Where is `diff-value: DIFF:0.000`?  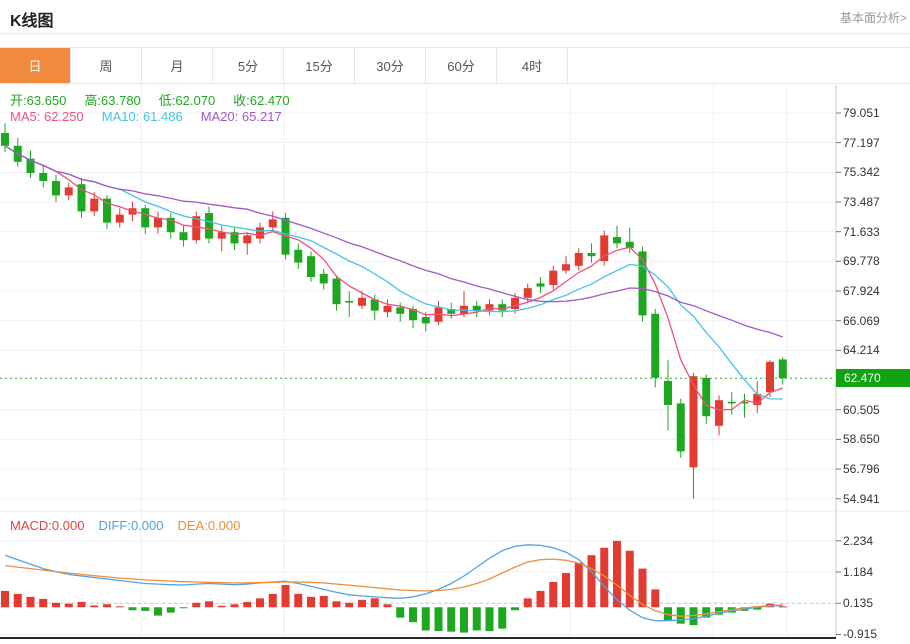
diff-value: DIFF:0.000 is located at coordinates (131, 525).